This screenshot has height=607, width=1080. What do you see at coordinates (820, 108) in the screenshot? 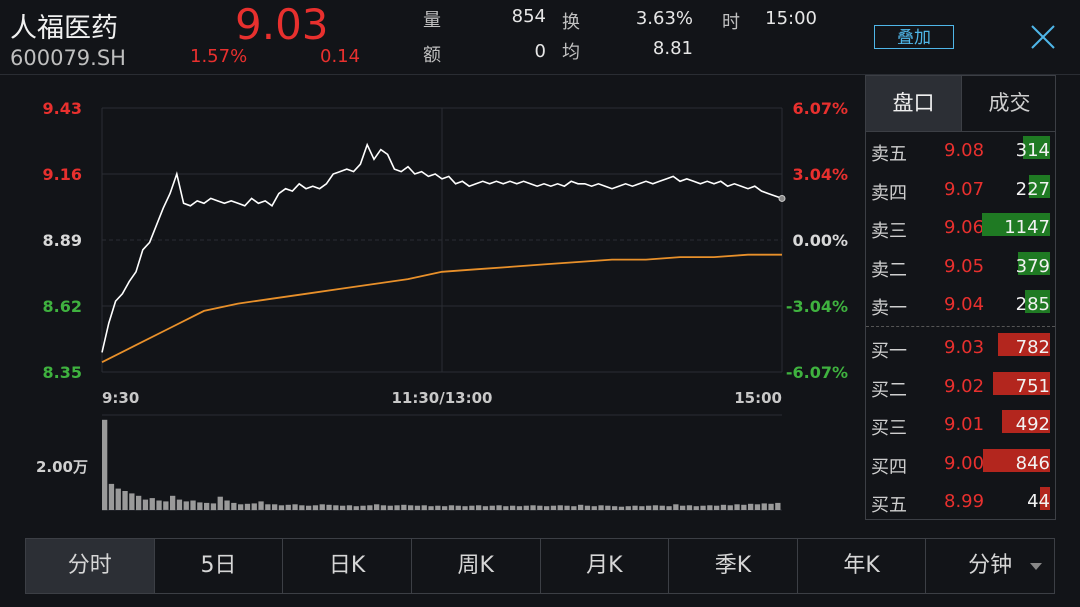
I see `y-right-tick: 6.07%` at bounding box center [820, 108].